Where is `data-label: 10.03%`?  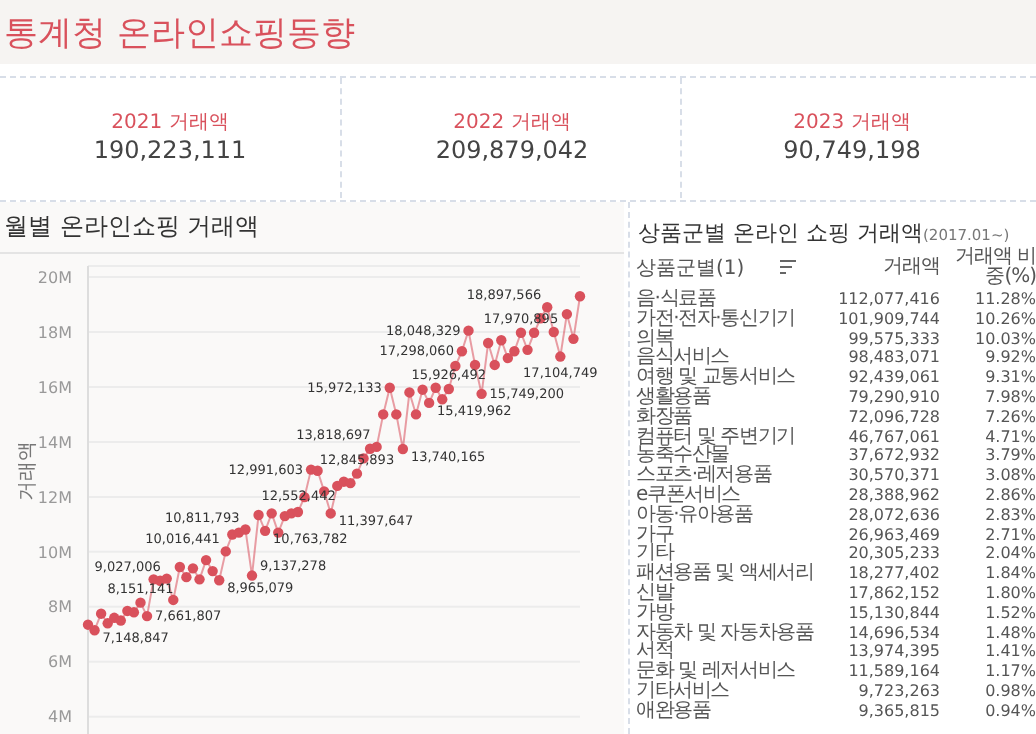 data-label: 10.03% is located at coordinates (1004, 339).